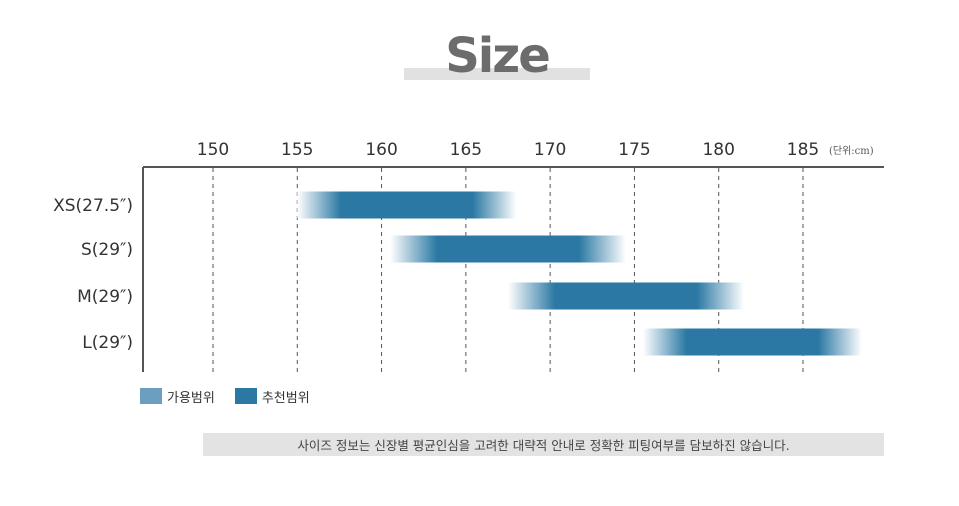 This screenshot has width=959, height=506. I want to click on legend-label-recommended: 추천범위, so click(285, 398).